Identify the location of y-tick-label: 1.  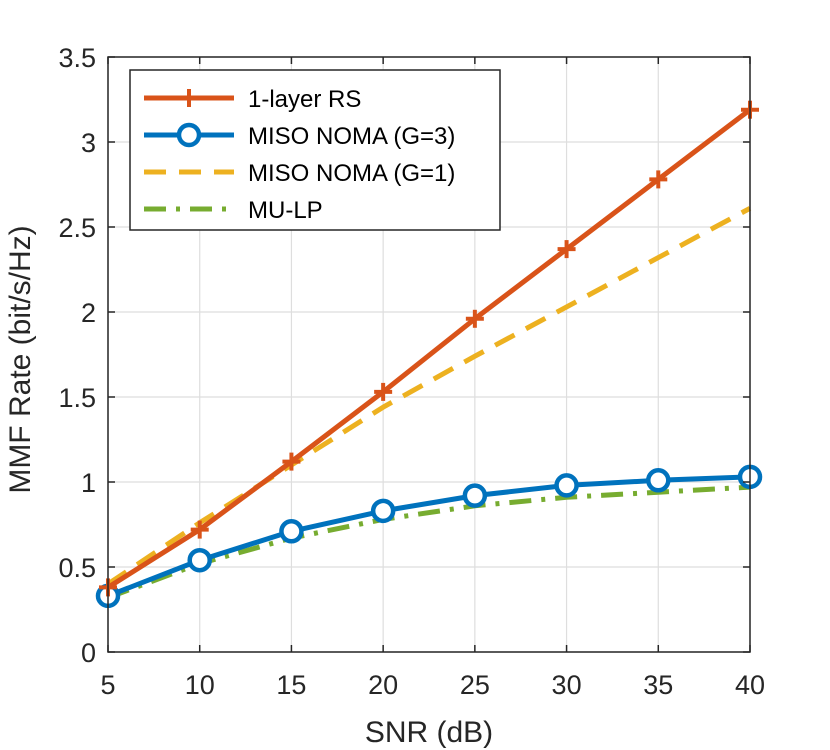
(88, 483).